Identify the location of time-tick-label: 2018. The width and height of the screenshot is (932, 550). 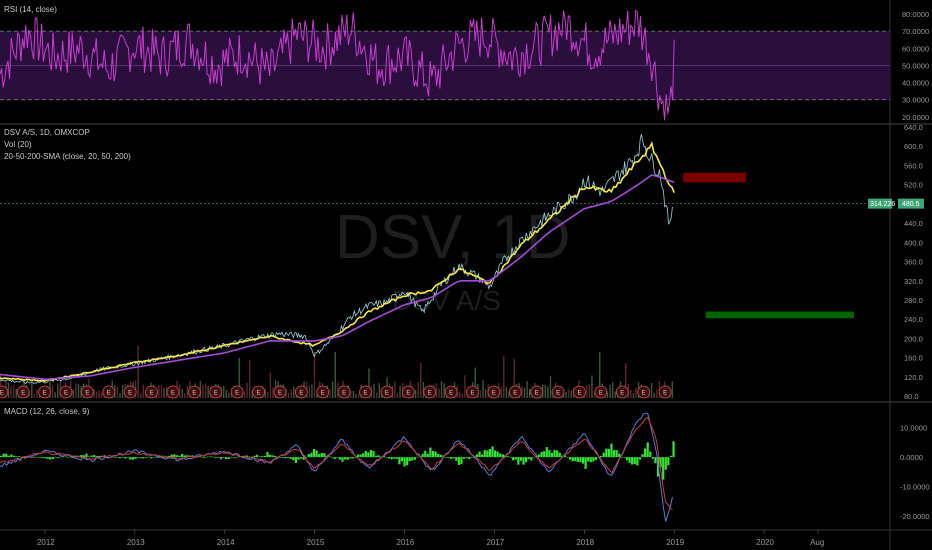
(585, 542).